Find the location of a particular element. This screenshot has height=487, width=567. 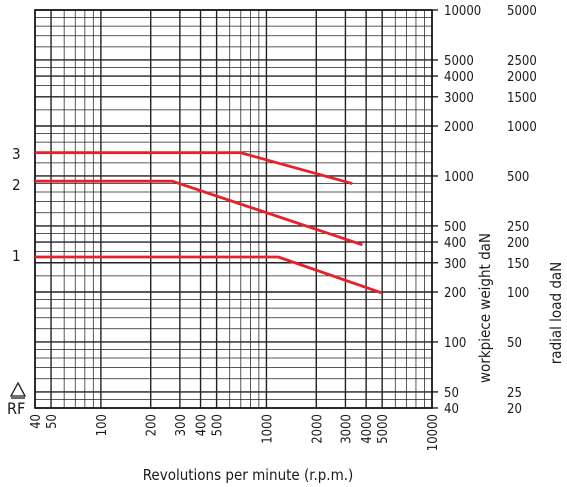

y-tick-label: 40 is located at coordinates (451, 409).